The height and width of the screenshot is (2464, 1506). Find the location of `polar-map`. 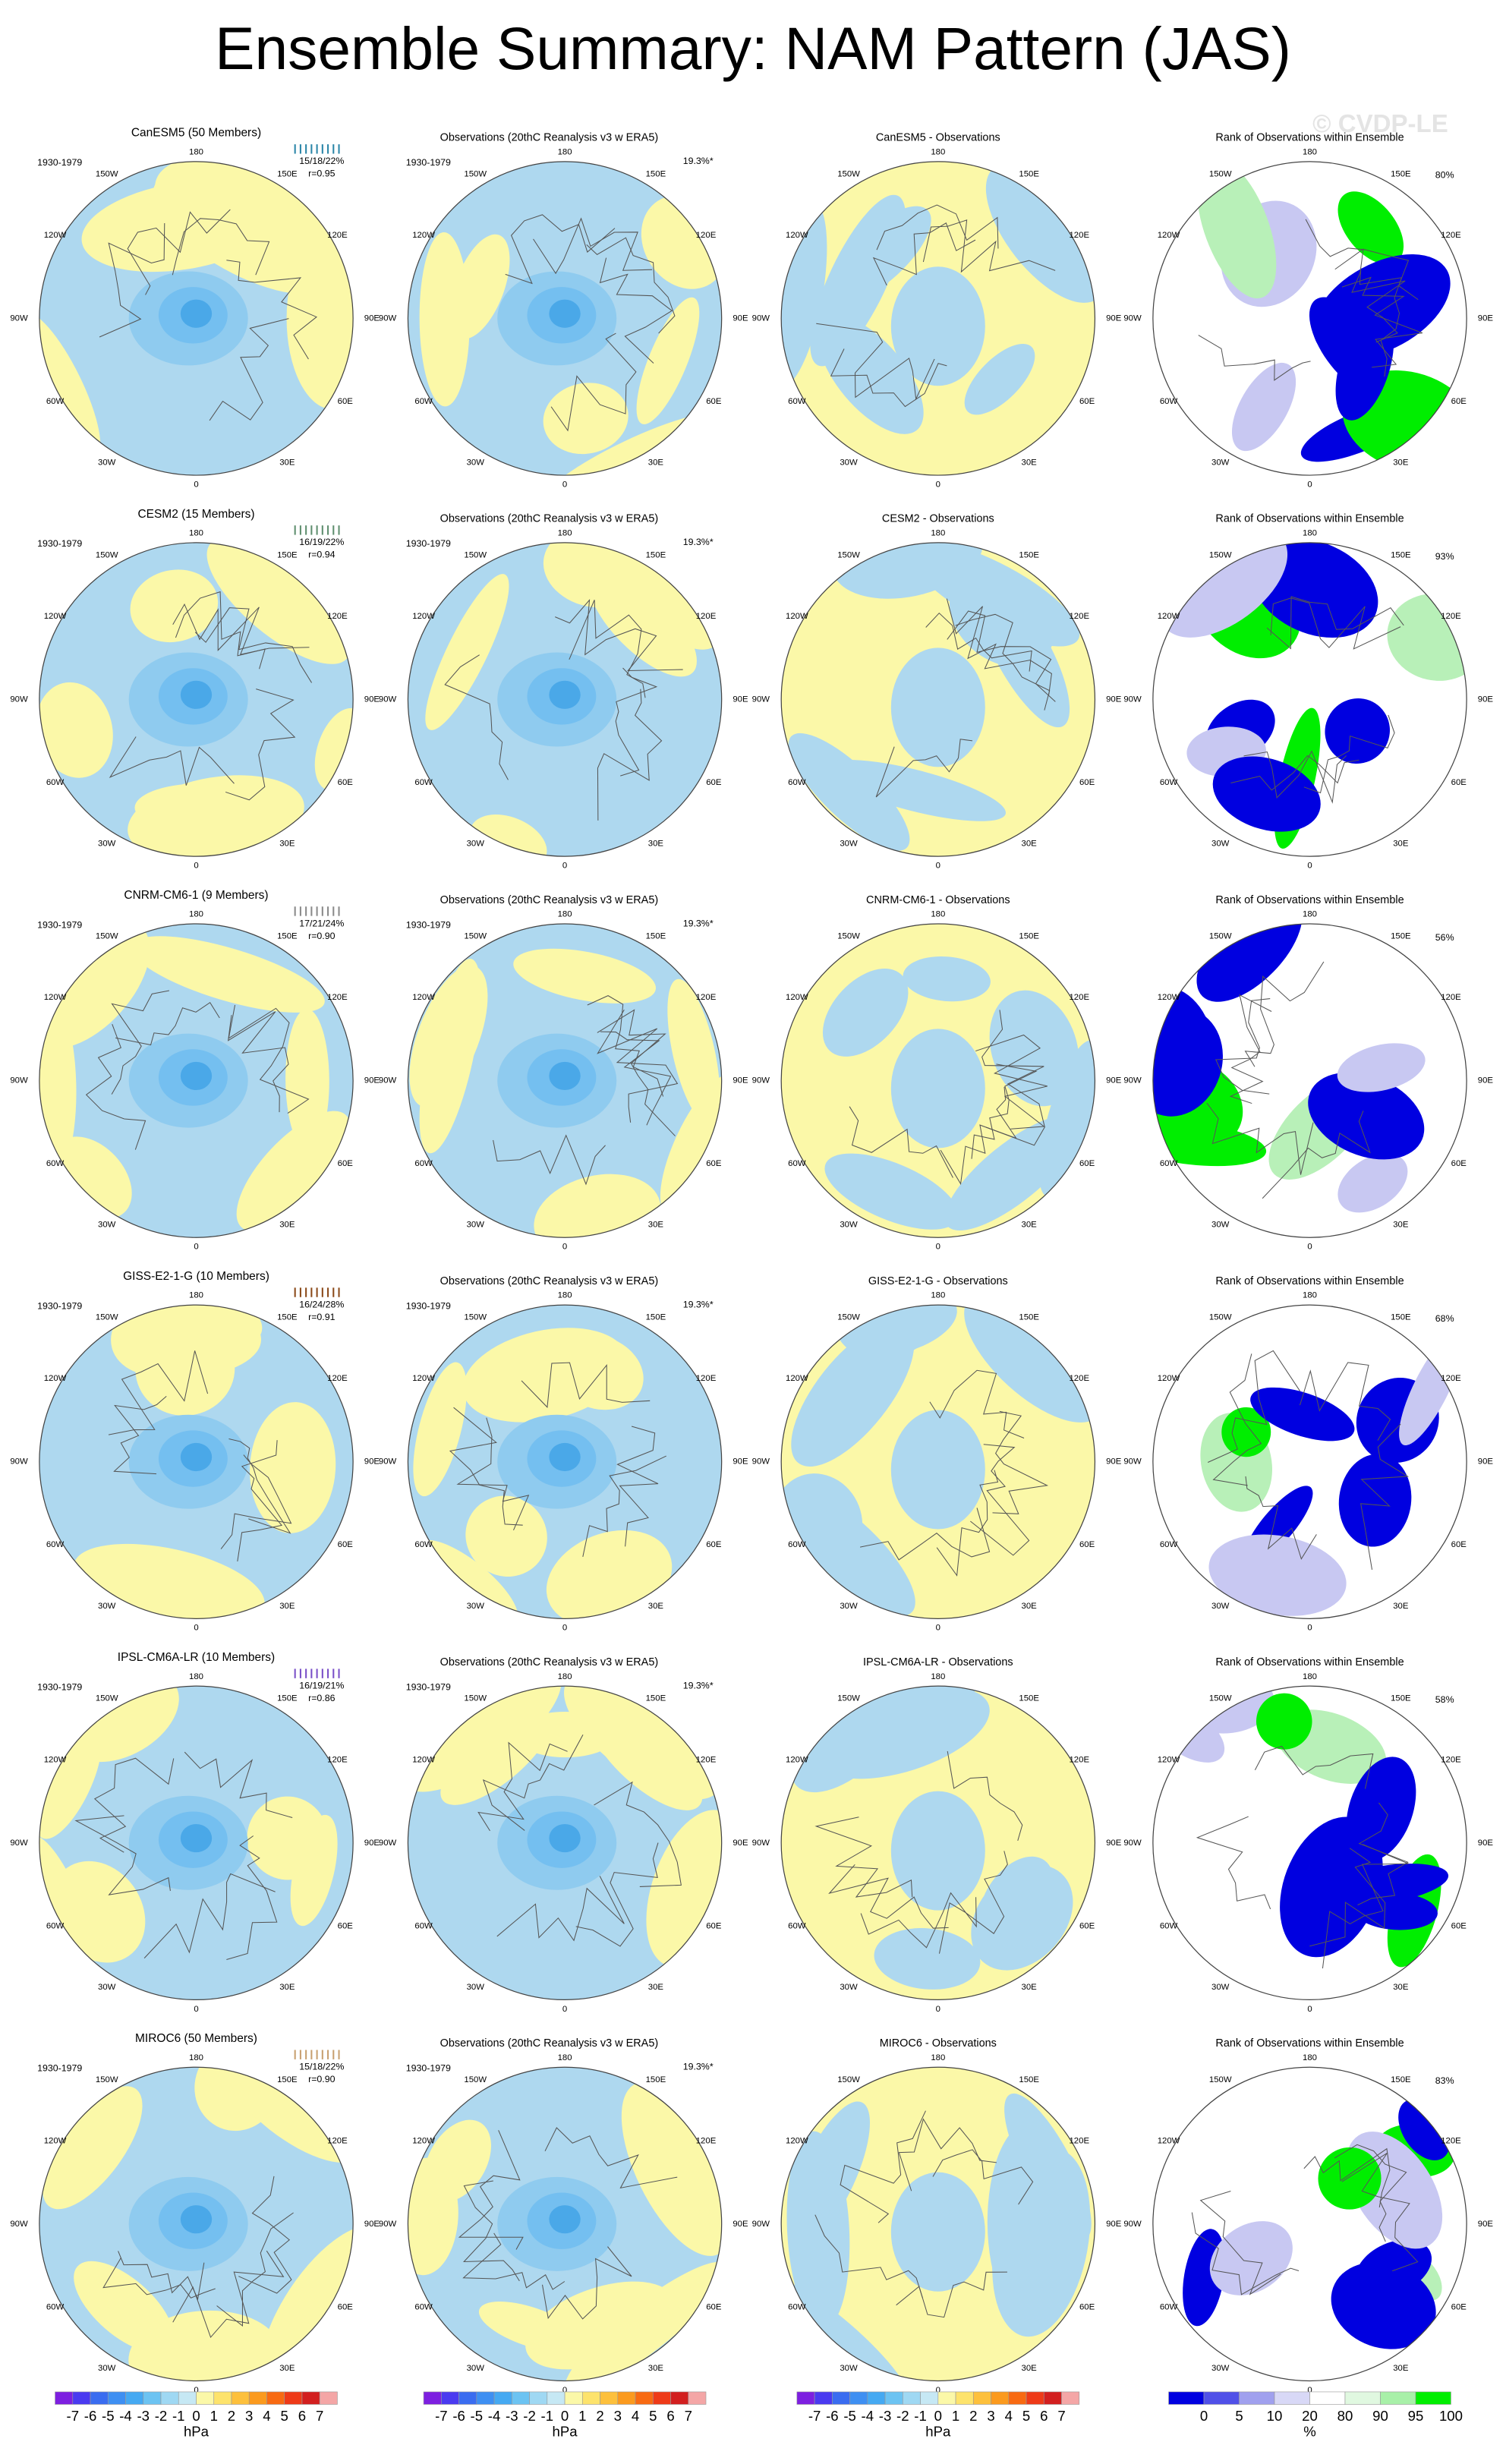

polar-map is located at coordinates (565, 2224).